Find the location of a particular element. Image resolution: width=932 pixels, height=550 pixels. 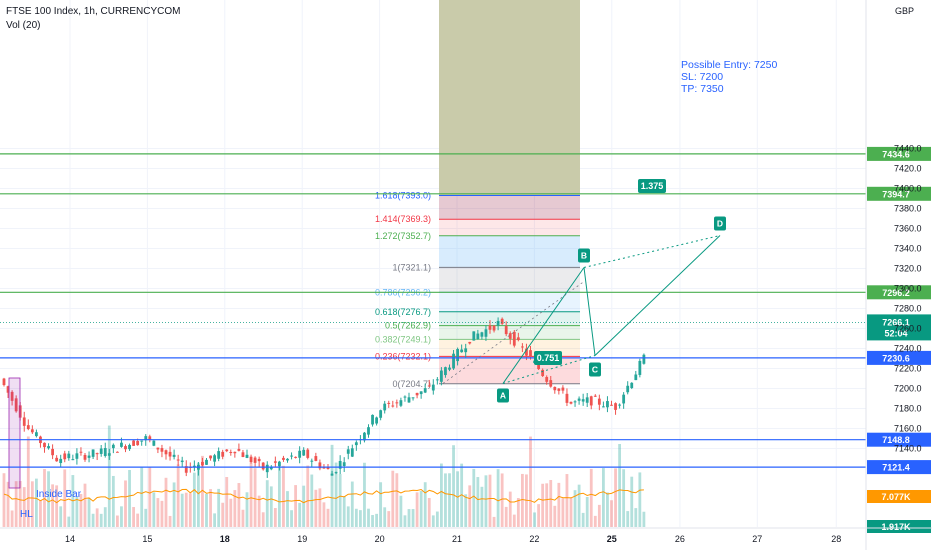

fib-level-label: 1.272(7352.7) is located at coordinates (403, 236).